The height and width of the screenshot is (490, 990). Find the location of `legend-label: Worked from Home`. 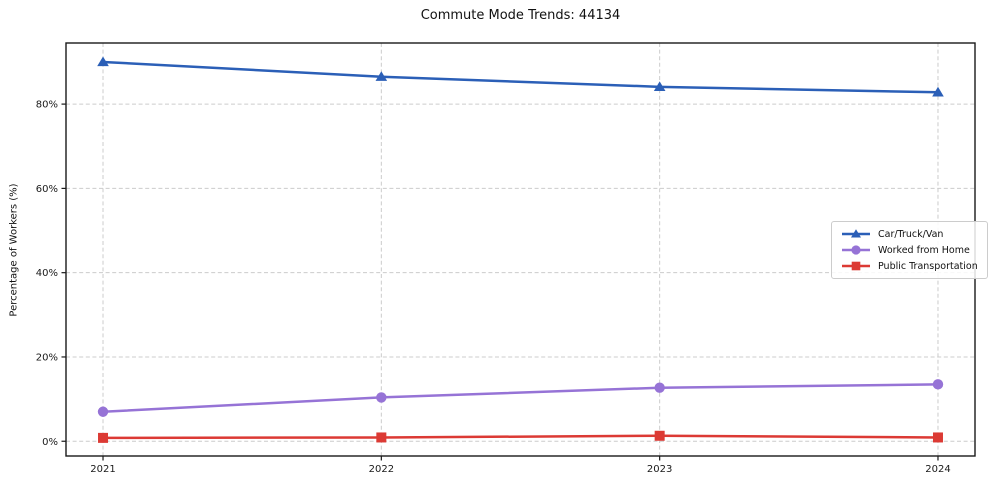

legend-label: Worked from Home is located at coordinates (924, 250).